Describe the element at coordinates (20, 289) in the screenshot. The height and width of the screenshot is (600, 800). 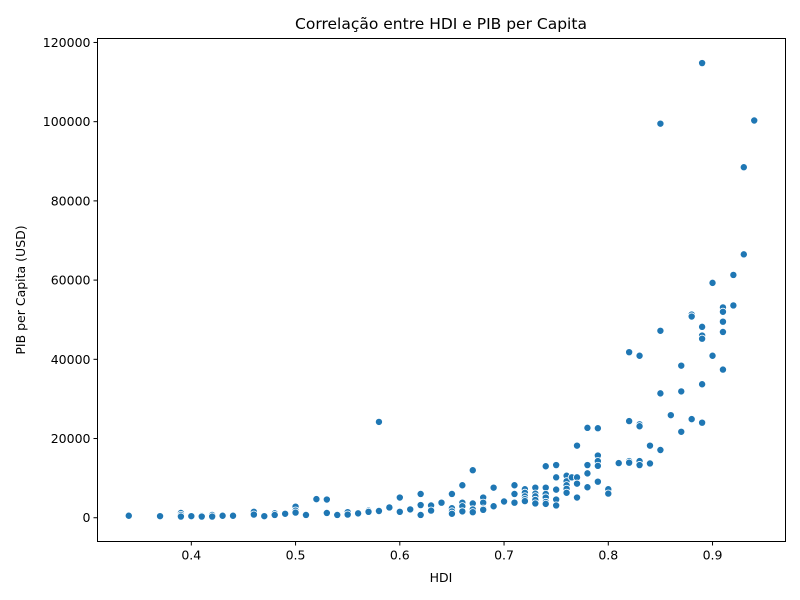
I see `y-axis-label: PIB per Capita (USD)` at that location.